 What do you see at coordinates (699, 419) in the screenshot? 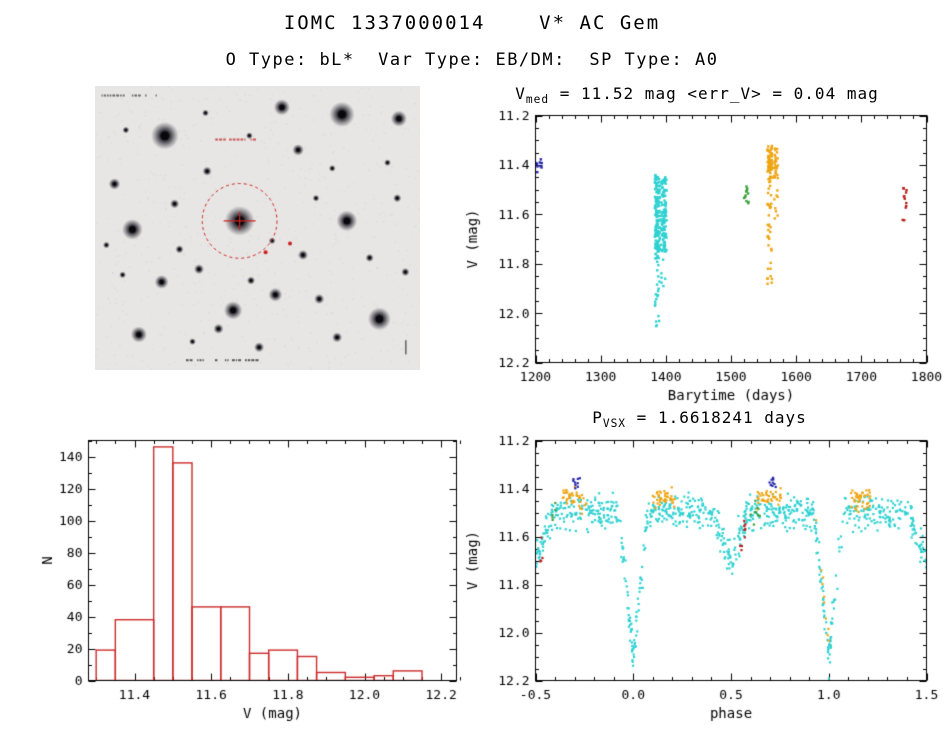
I see `phase-folded-title: PVSX = 1.6618241 days` at bounding box center [699, 419].